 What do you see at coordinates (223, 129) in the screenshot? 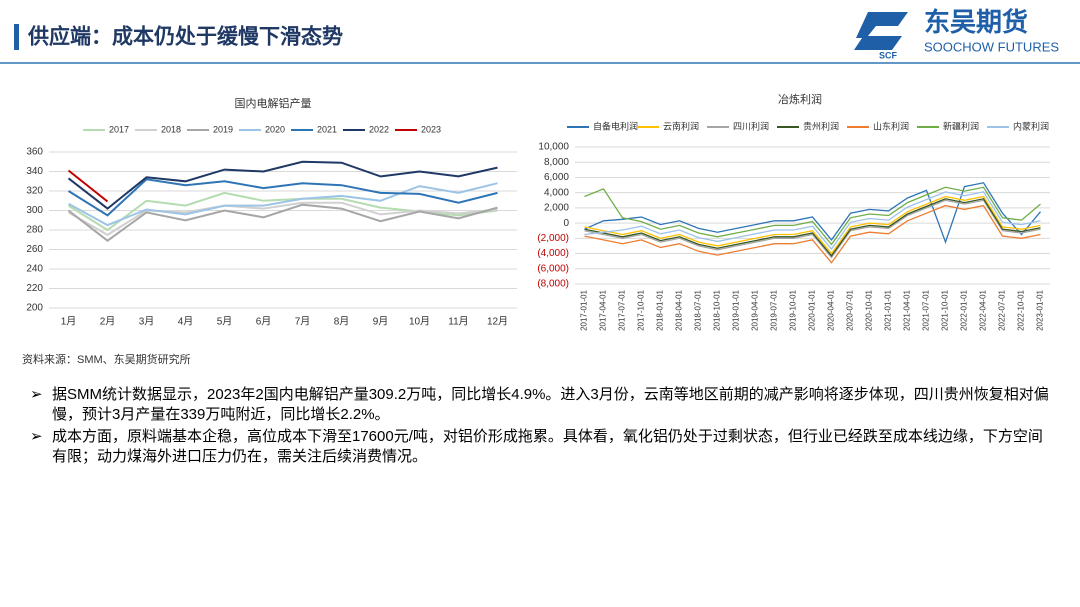
I see `legend-label: 2019` at bounding box center [223, 129].